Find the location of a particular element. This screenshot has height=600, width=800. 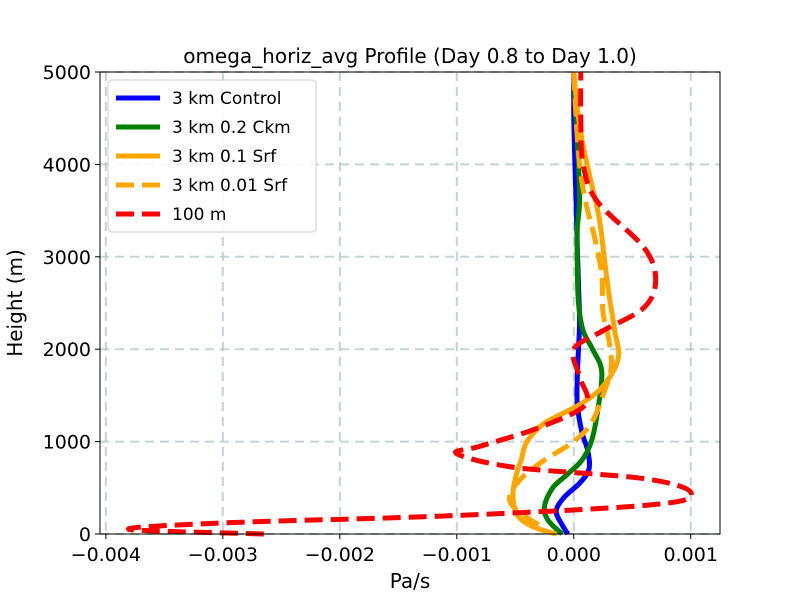

y-tick-label: 1000 is located at coordinates (67, 443).